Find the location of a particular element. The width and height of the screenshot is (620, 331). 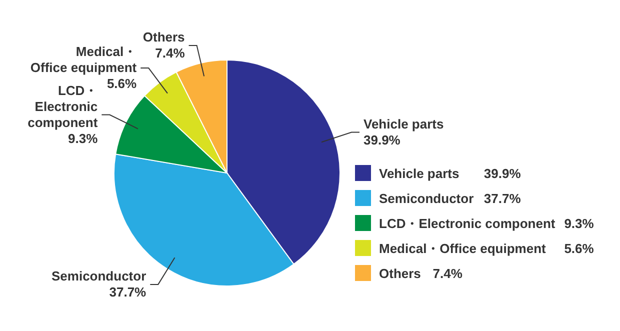

text: 39.9% is located at coordinates (502, 173).